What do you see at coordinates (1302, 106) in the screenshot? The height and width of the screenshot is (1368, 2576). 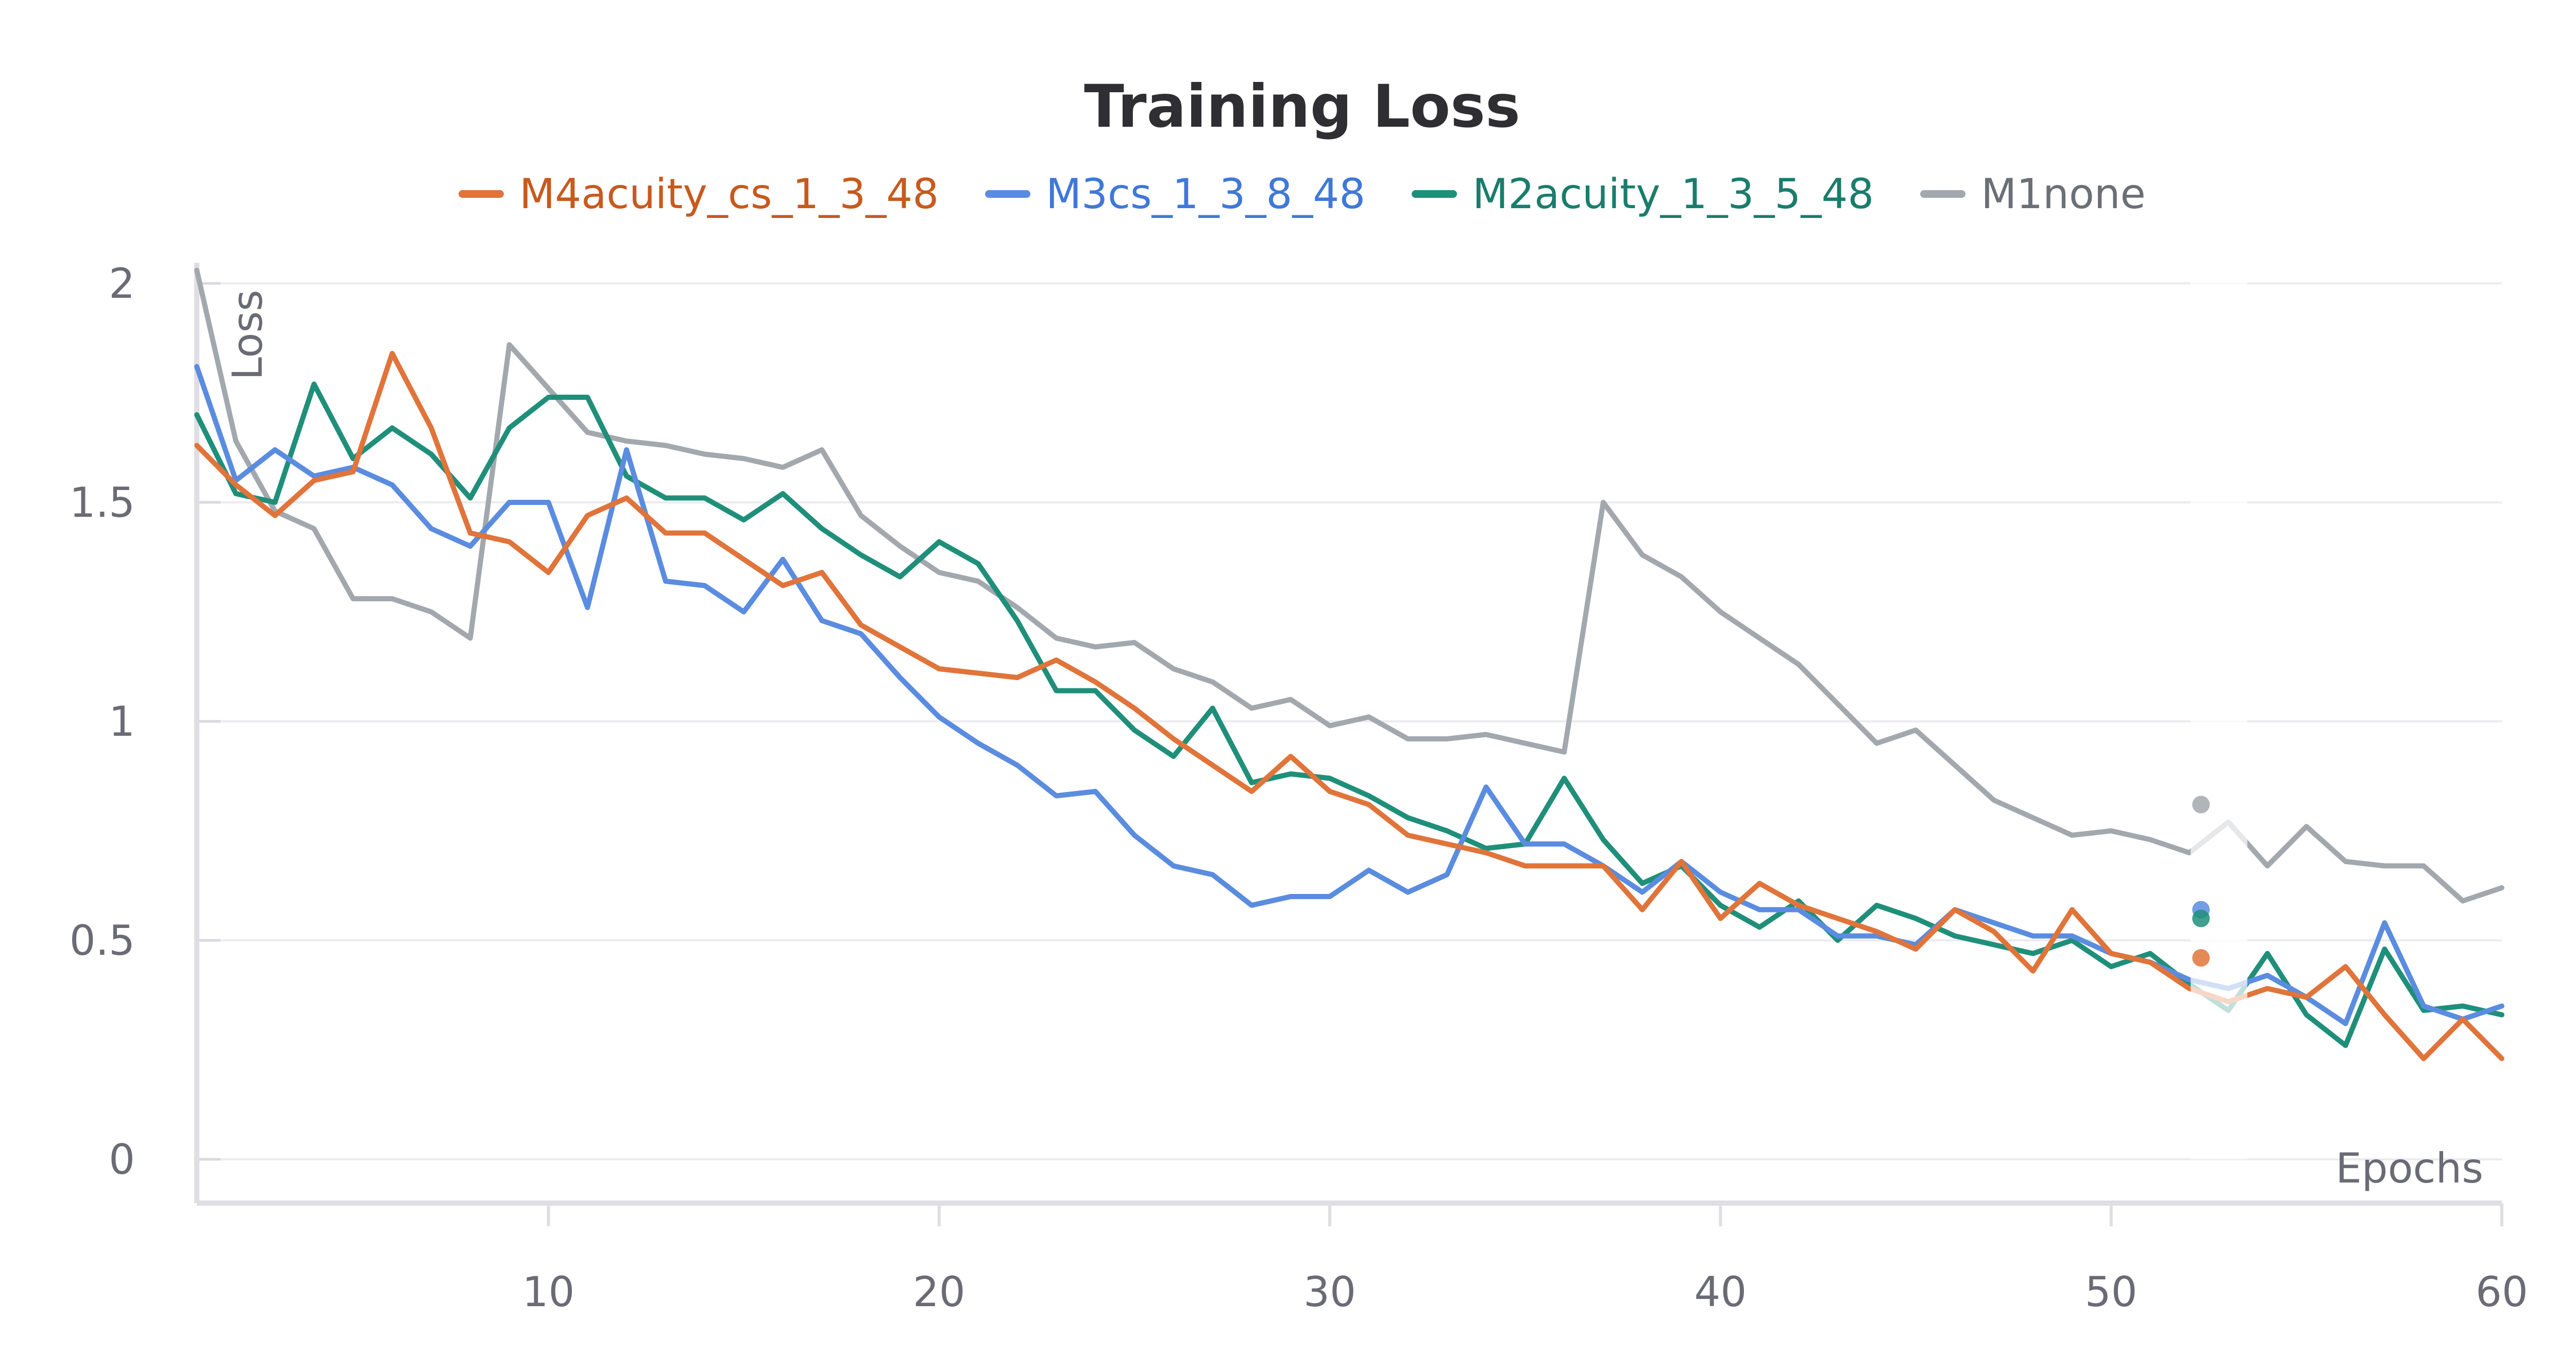 I see `chart-title: Training Loss` at bounding box center [1302, 106].